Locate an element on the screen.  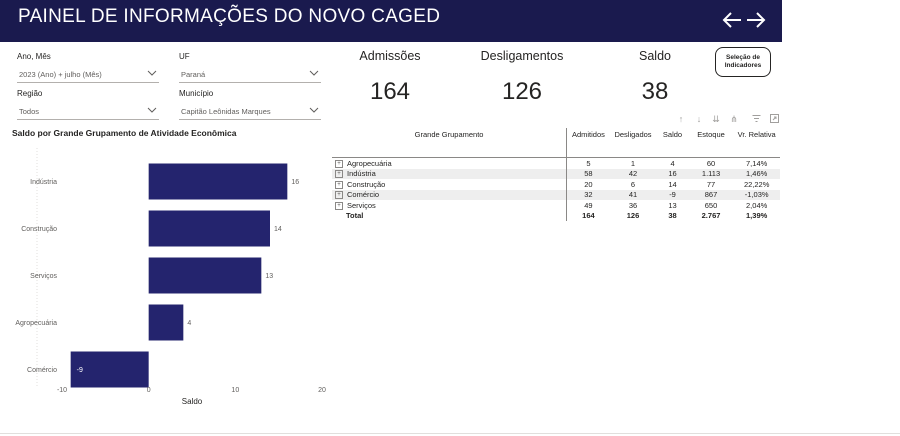
municipio-dropdown: Capitão Leônidas Marques is located at coordinates (250, 111).